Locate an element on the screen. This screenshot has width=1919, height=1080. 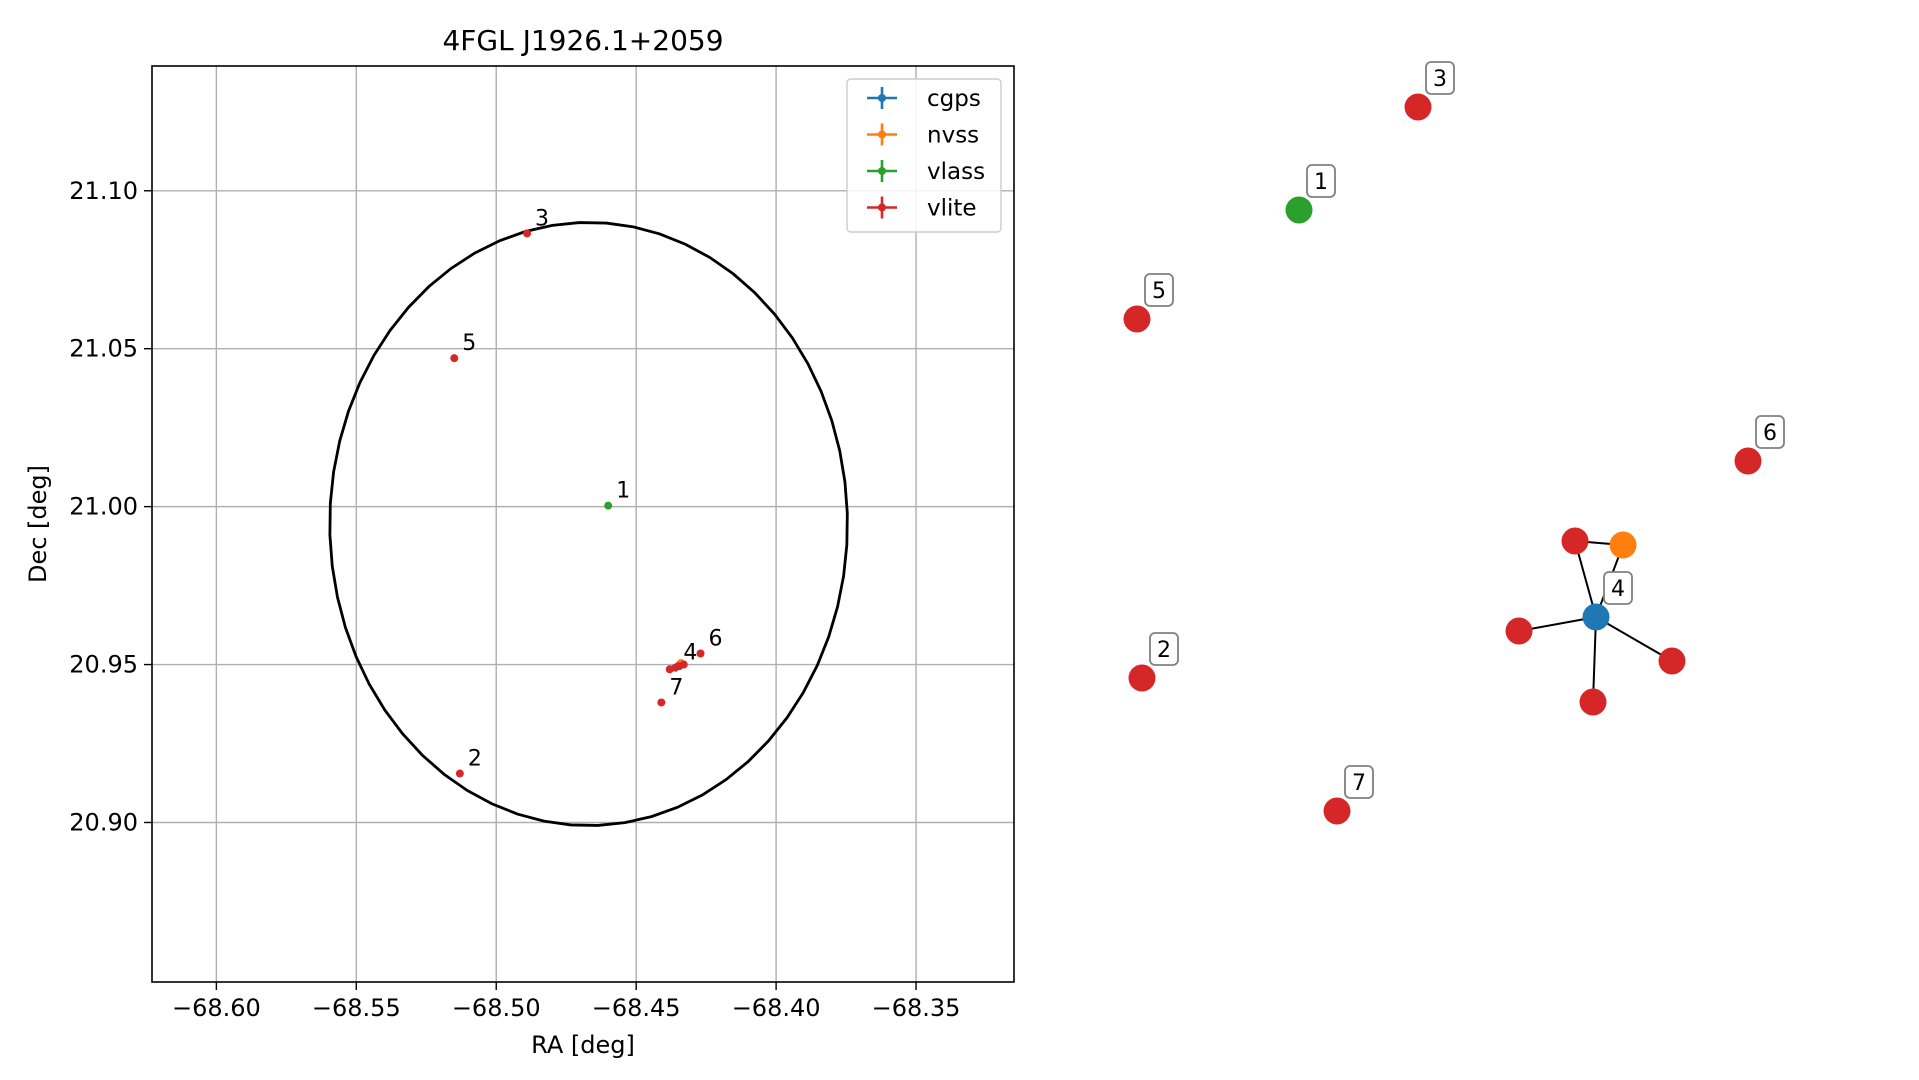
network-node-label: 7 is located at coordinates (1359, 783).